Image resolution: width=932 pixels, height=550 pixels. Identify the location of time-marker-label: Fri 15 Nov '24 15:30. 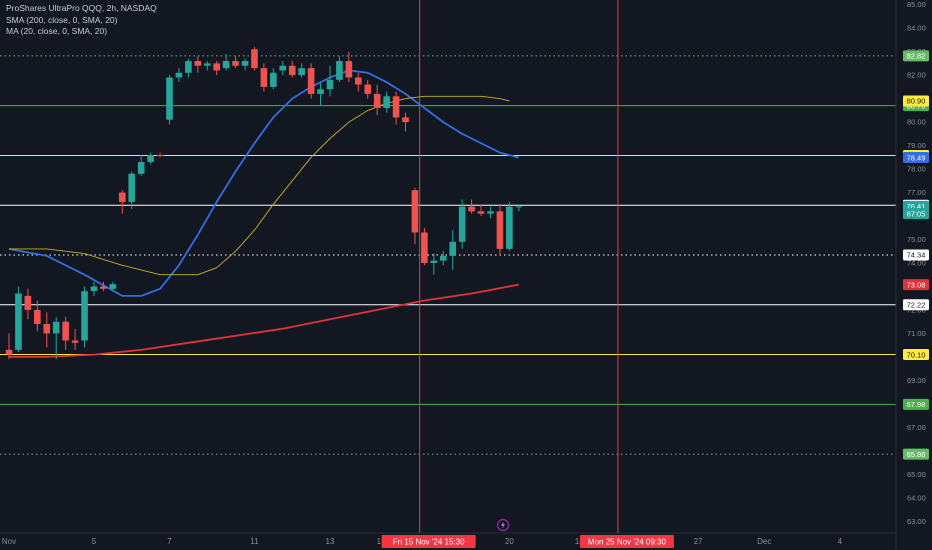
(429, 542).